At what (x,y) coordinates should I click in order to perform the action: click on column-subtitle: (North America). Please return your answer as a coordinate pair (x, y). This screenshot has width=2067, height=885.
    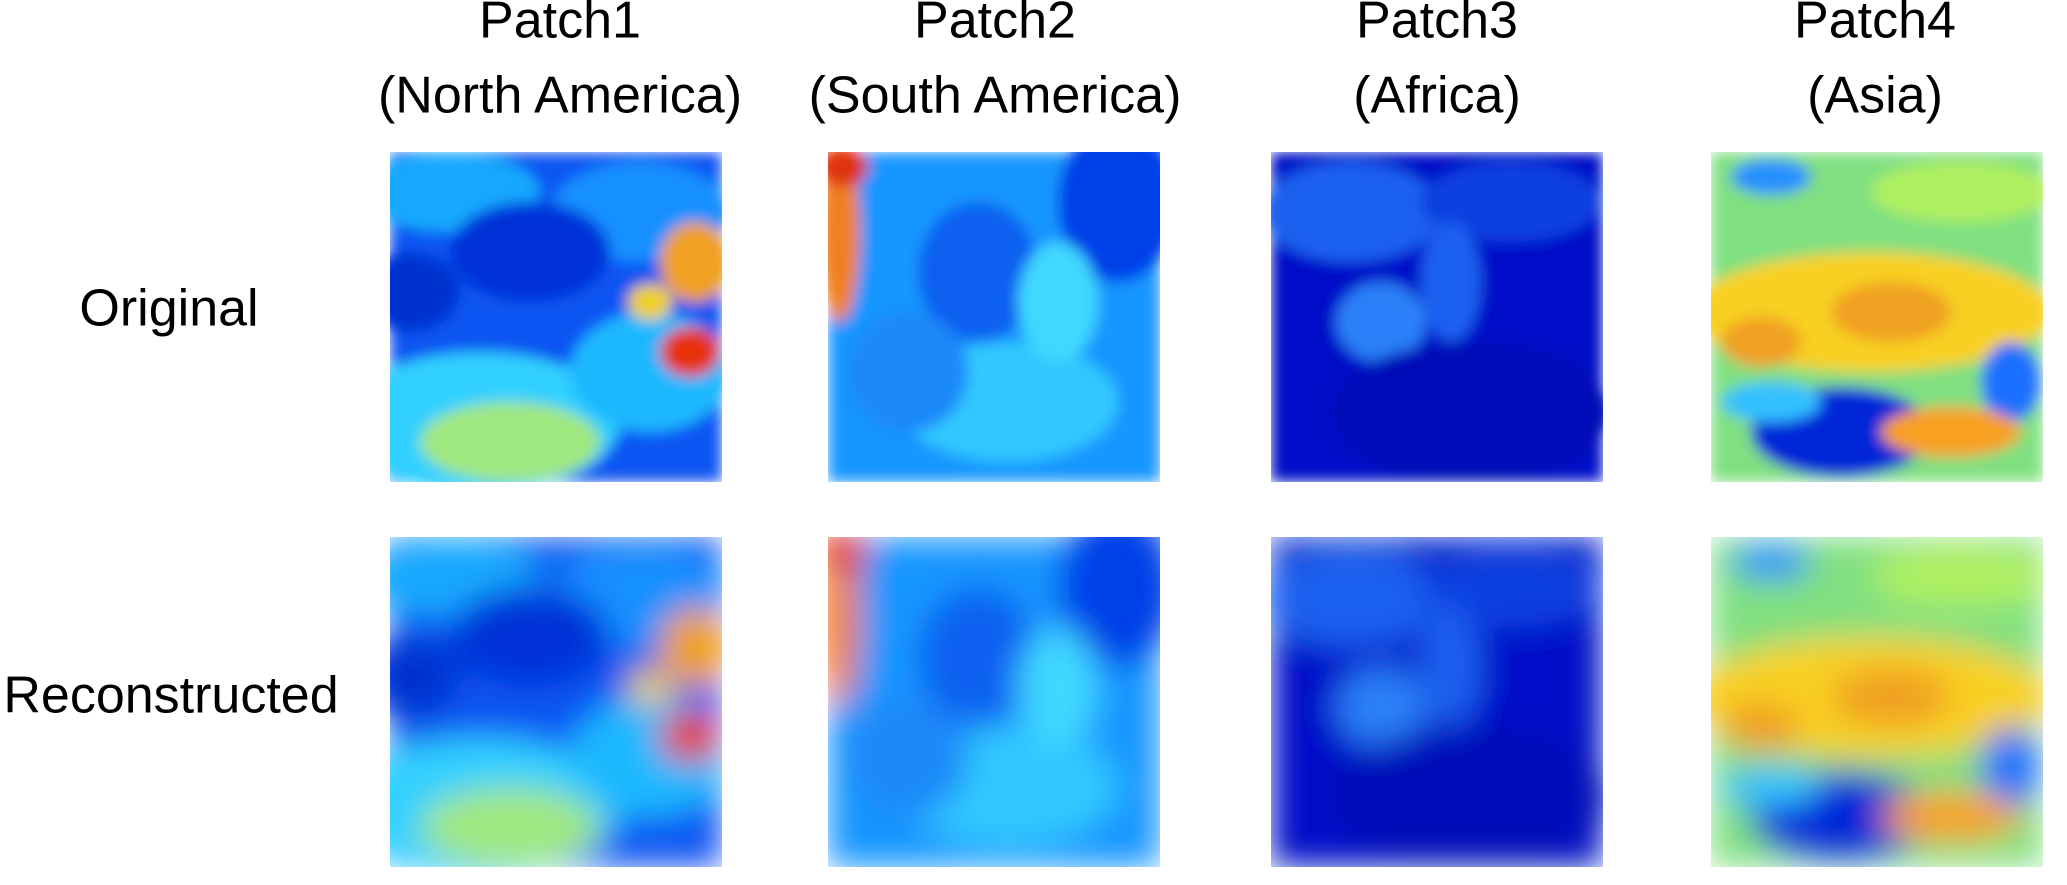
    Looking at the image, I should click on (560, 96).